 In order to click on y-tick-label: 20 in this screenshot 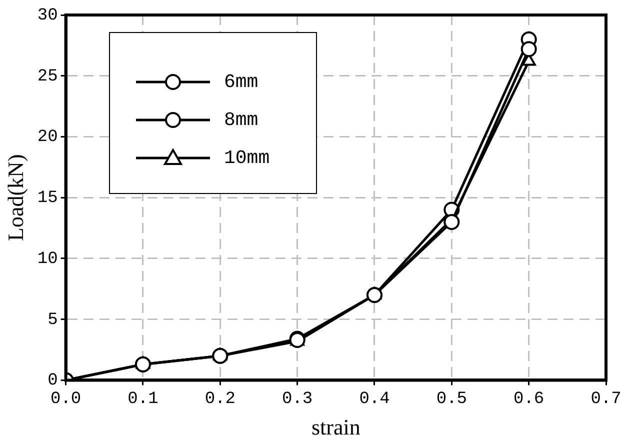, I will do `click(47, 138)`.